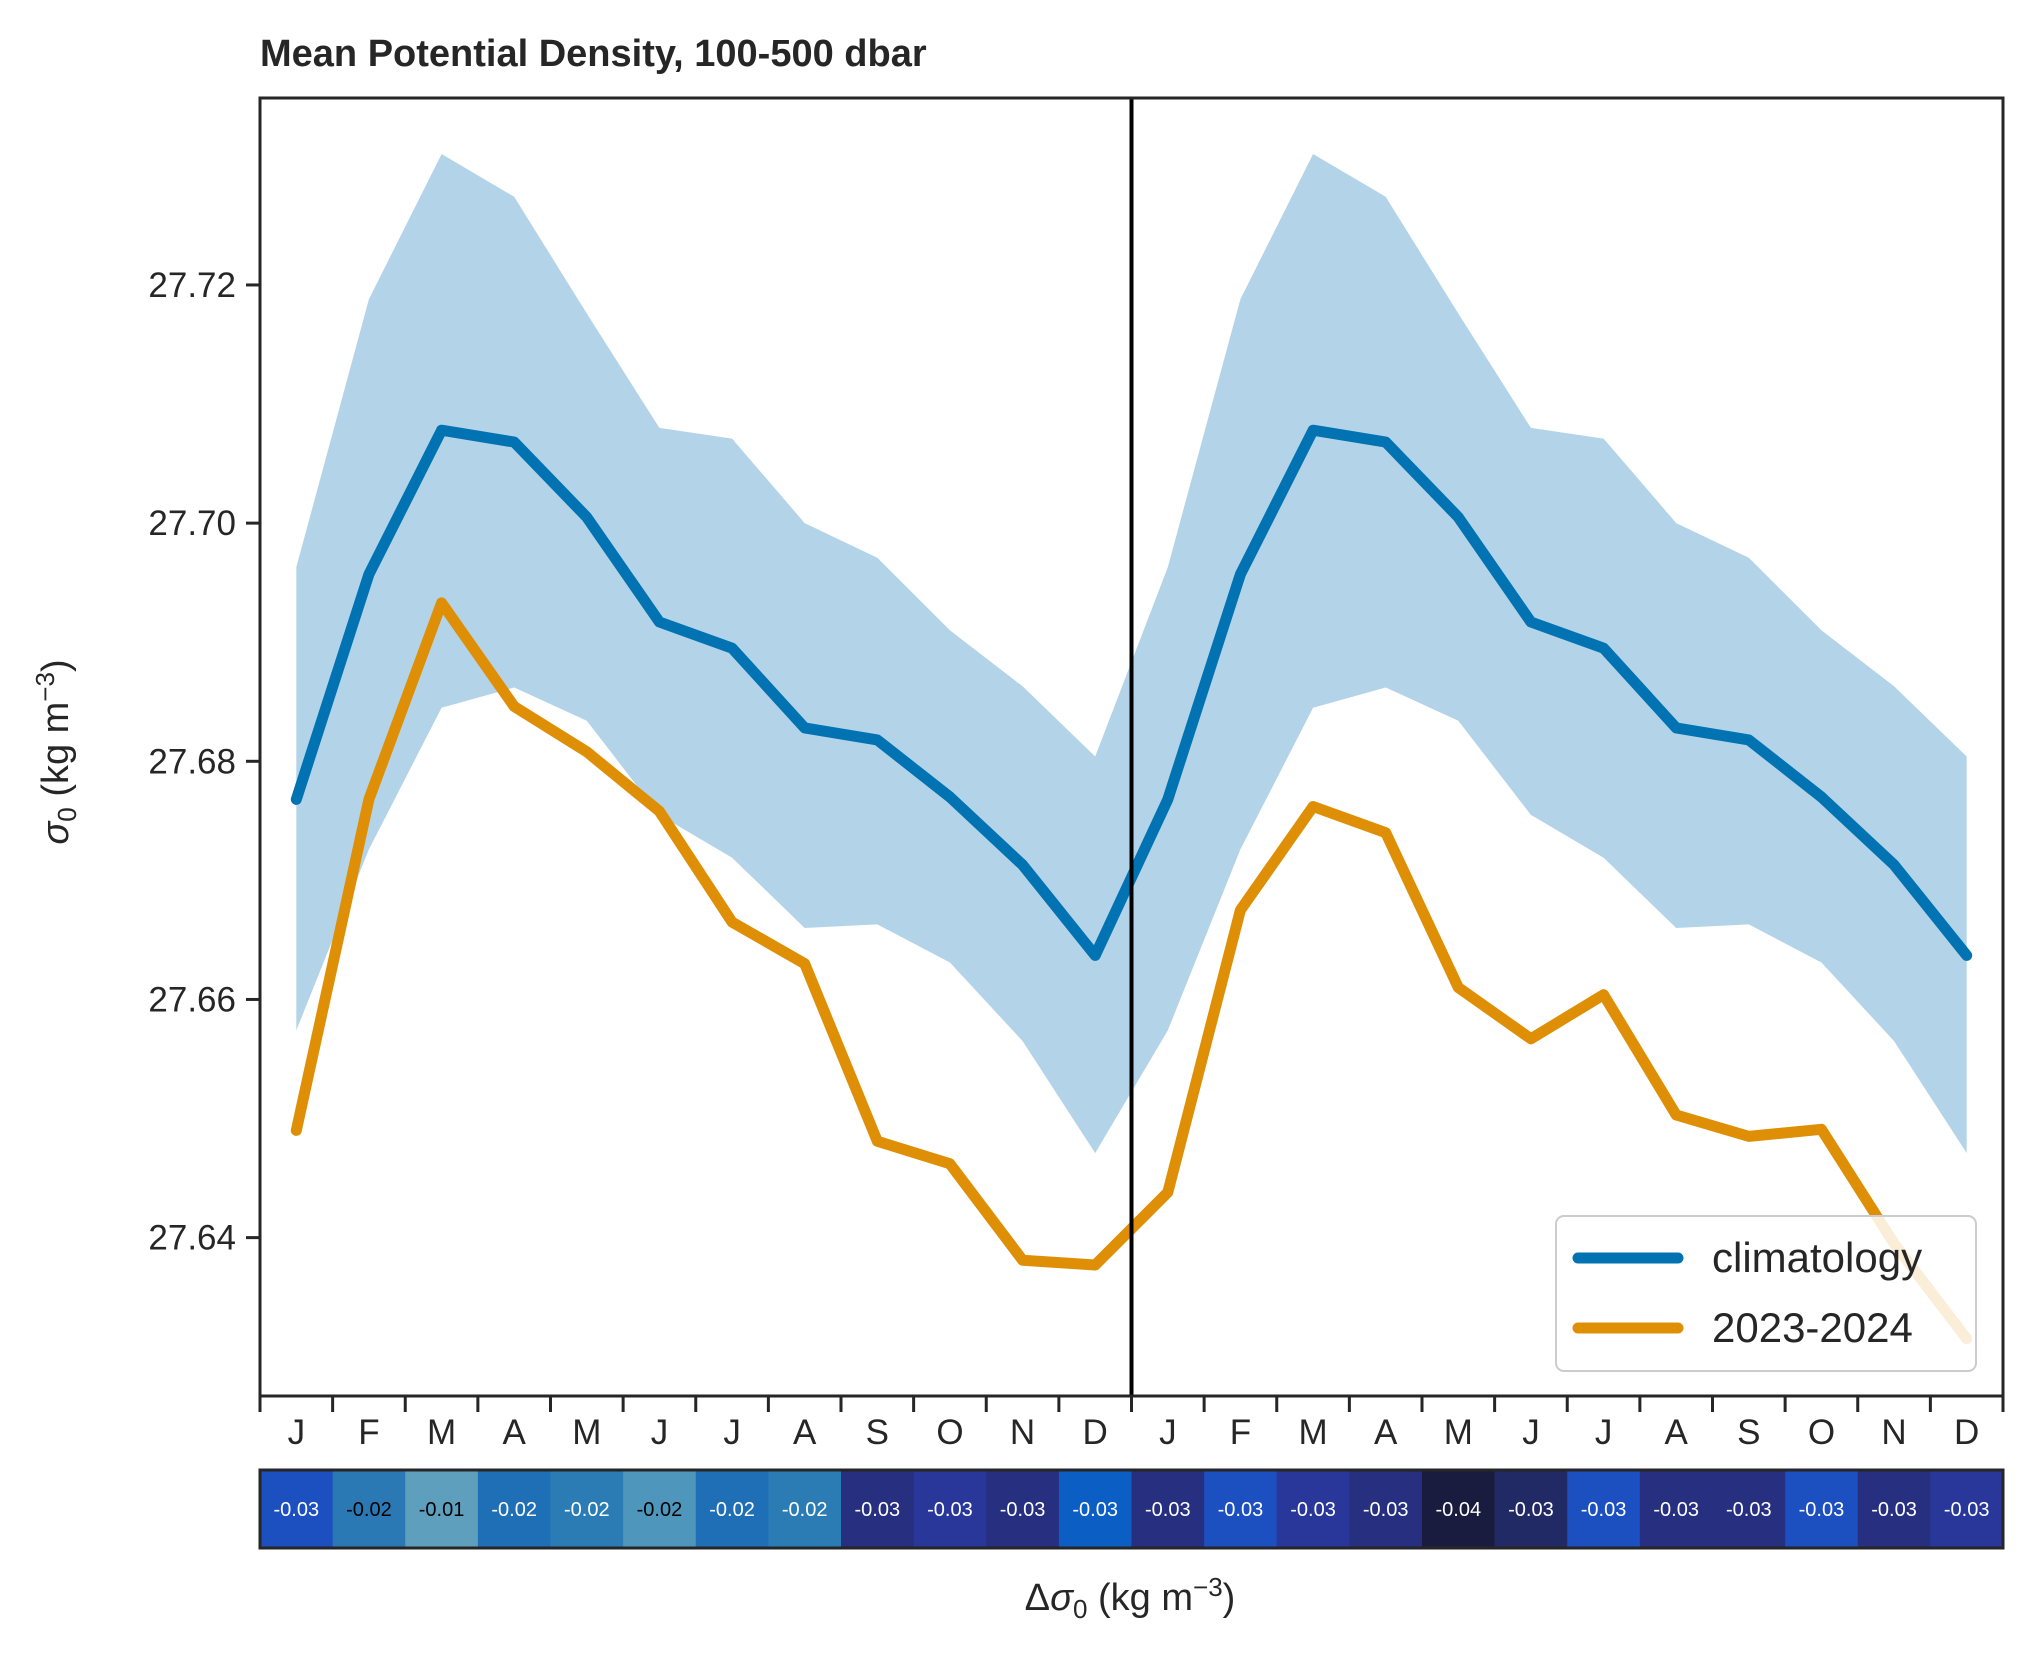  Describe the element at coordinates (1817, 1257) in the screenshot. I see `legend-label: climatology` at that location.